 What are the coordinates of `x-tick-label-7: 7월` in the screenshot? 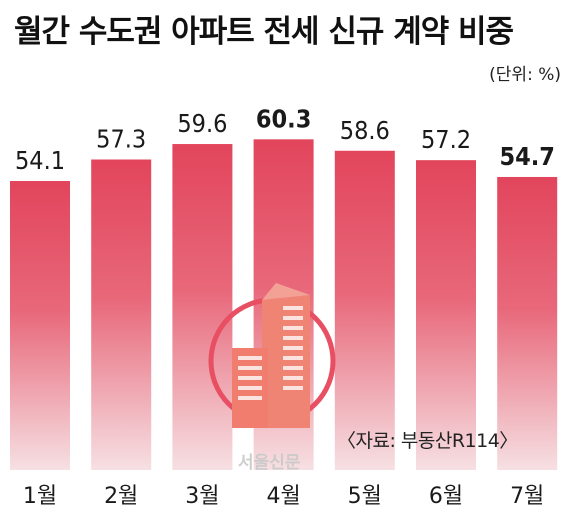 It's located at (527, 496).